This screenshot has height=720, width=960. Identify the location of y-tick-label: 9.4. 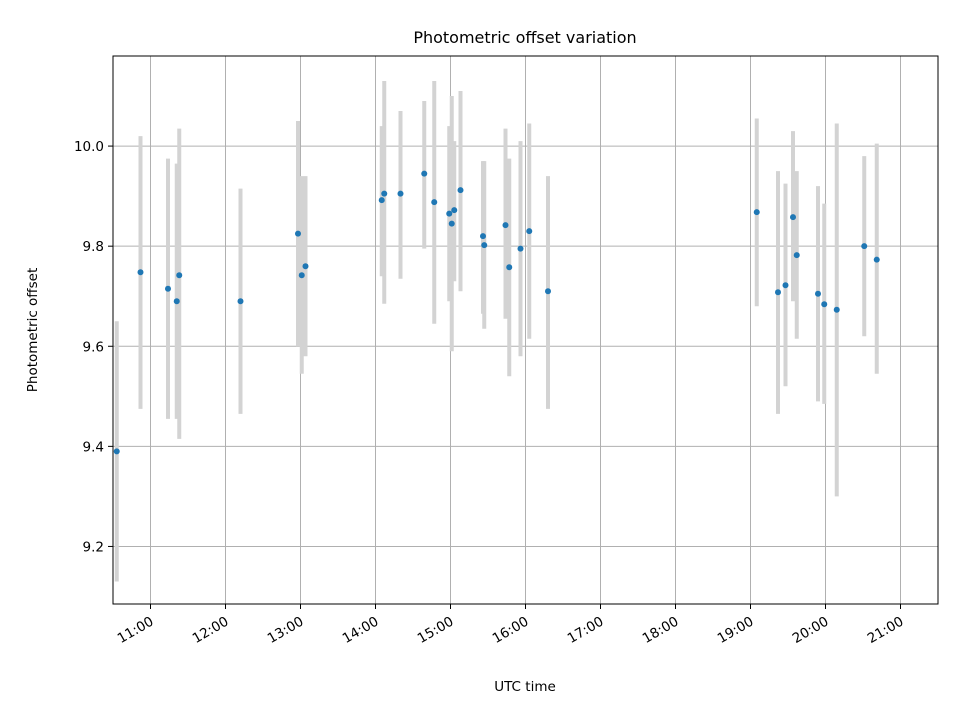
(93, 447).